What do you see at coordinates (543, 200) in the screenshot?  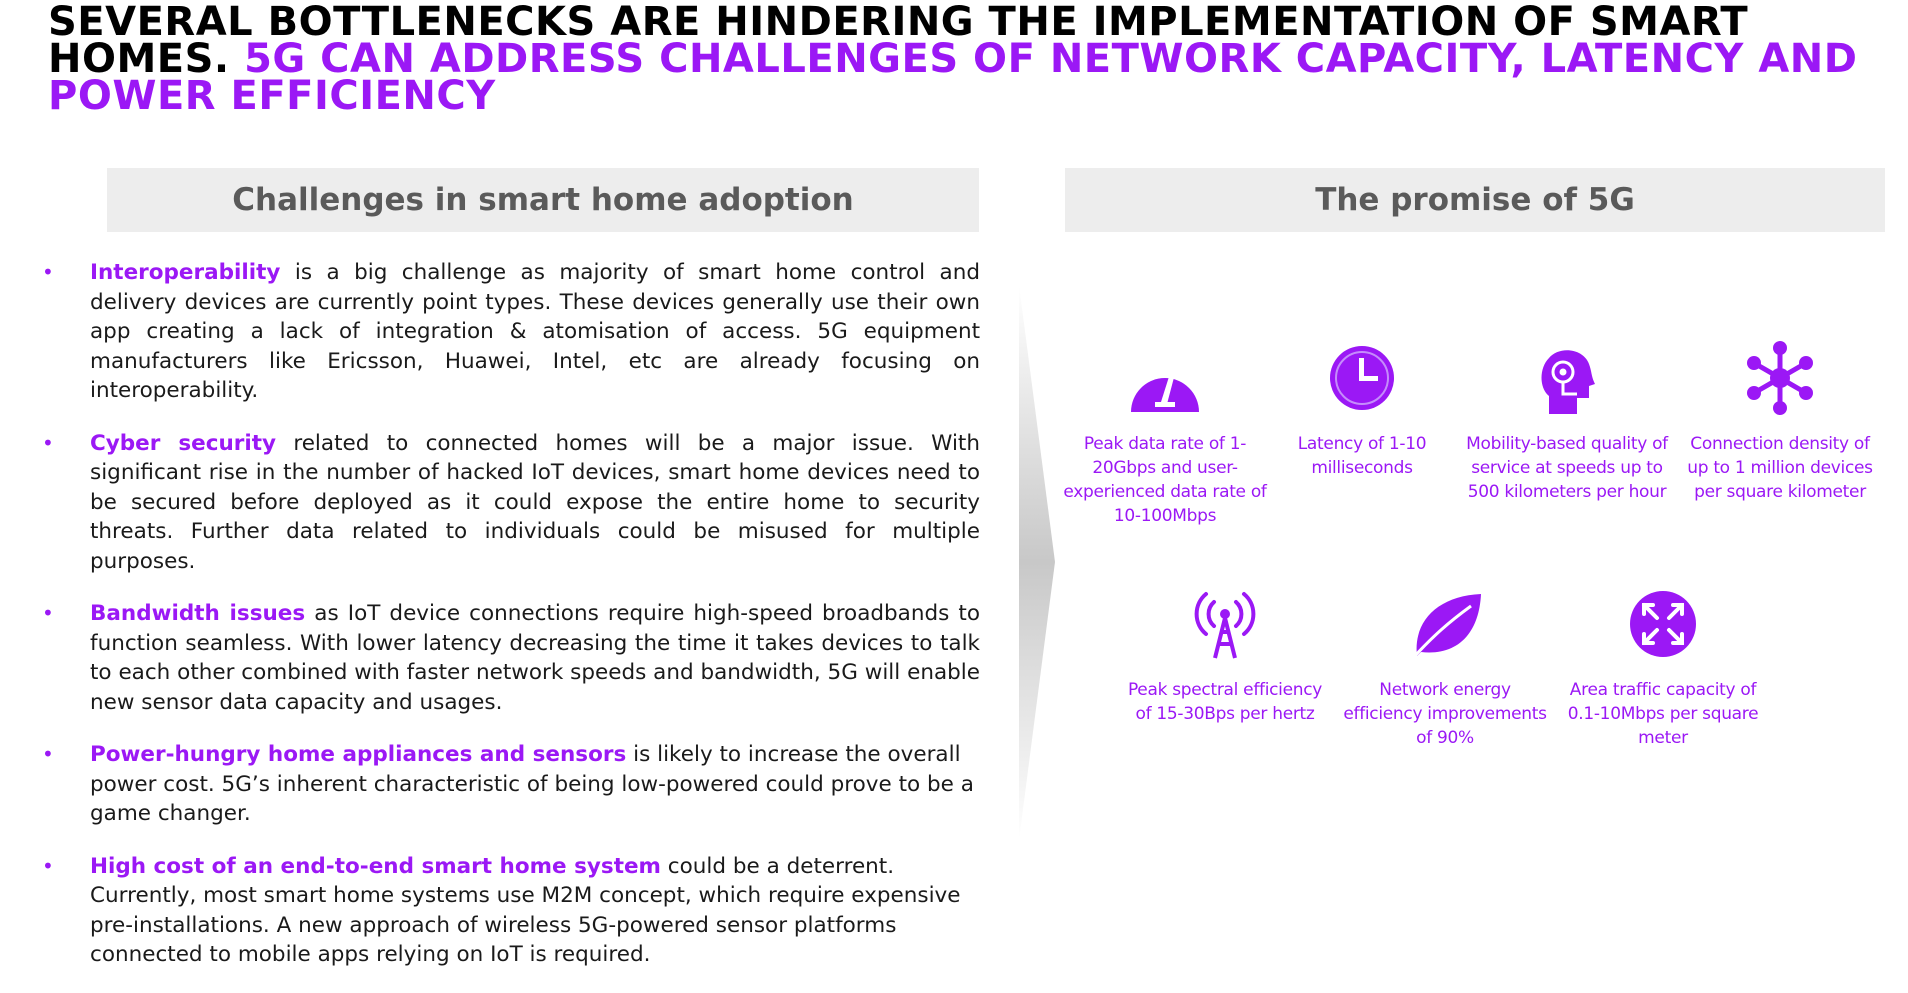 I see `challenges-header: Challenges in smart home adoption` at bounding box center [543, 200].